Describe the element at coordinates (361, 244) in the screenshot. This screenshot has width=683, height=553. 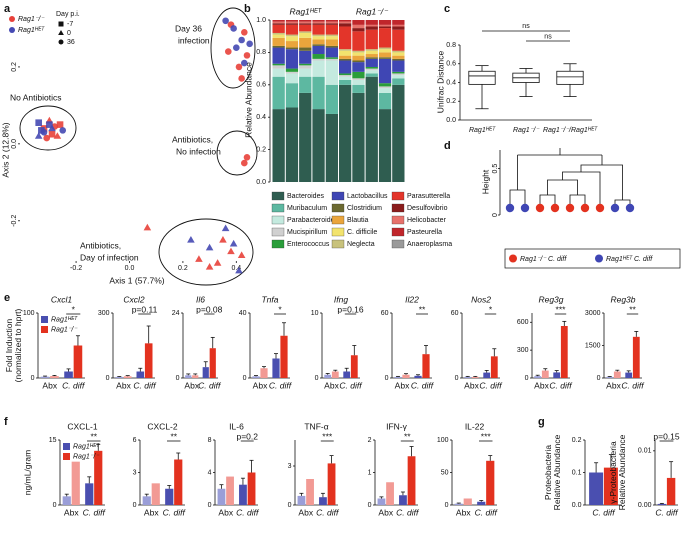
I see `legend-label: Neglecta` at that location.